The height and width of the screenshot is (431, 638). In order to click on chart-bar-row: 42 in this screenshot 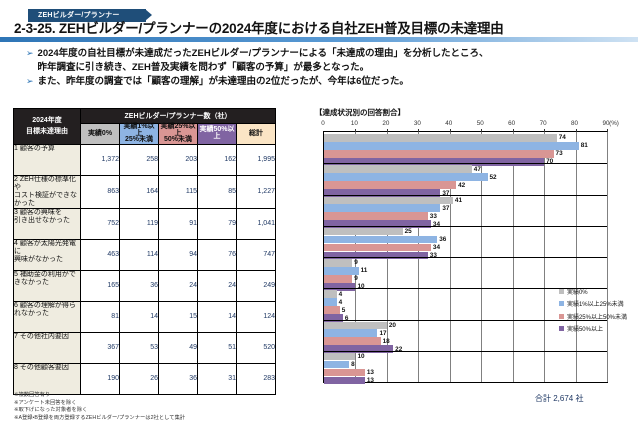, I will do `click(465, 185)`.